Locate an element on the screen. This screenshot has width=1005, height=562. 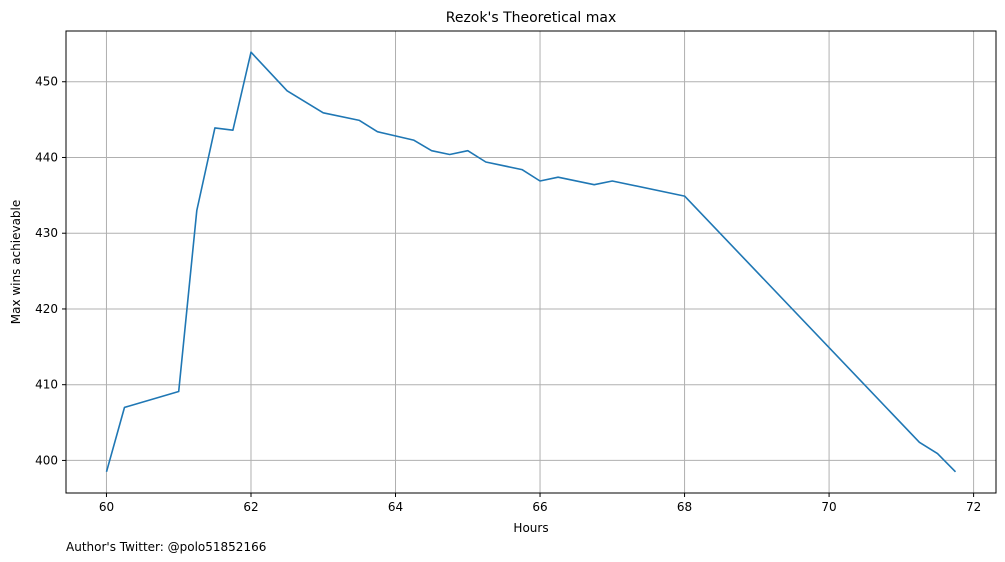
y-tick-label: 400 is located at coordinates (46, 460).